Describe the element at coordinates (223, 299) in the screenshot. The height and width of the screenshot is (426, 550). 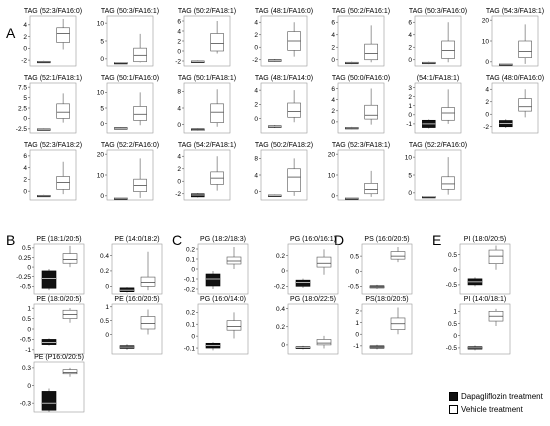
I see `chart-title: PG (16:0/14:0)` at that location.